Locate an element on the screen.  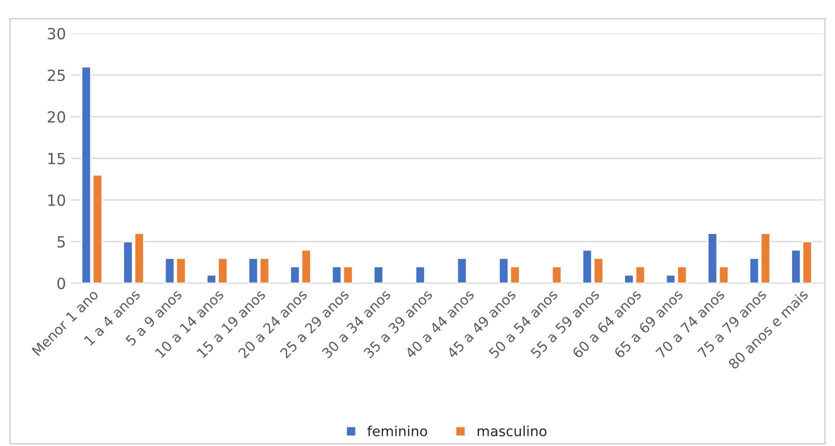
y-tick-label: 30 is located at coordinates (57, 34).